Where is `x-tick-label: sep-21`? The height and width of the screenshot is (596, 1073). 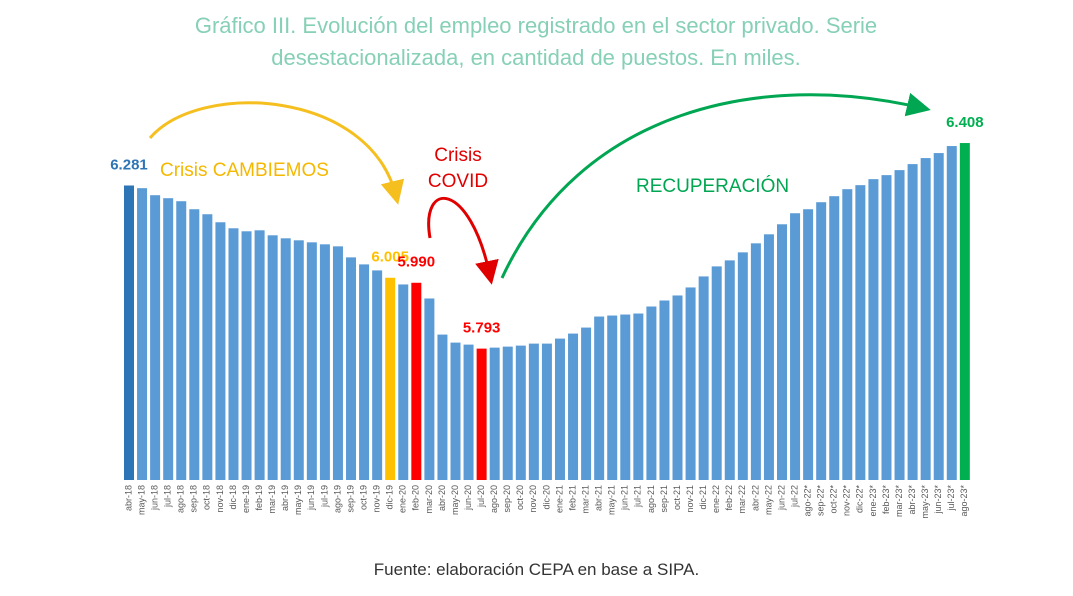 x-tick-label: sep-21 is located at coordinates (664, 499).